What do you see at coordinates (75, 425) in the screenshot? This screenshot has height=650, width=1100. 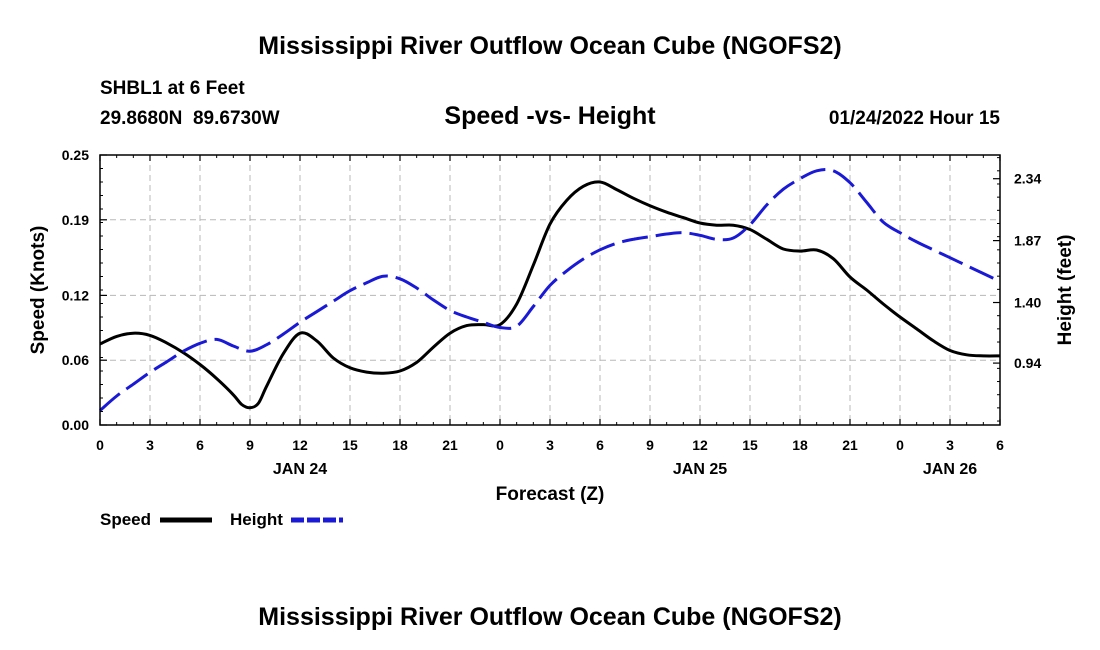 I see `y-tick-label: 0.00` at bounding box center [75, 425].